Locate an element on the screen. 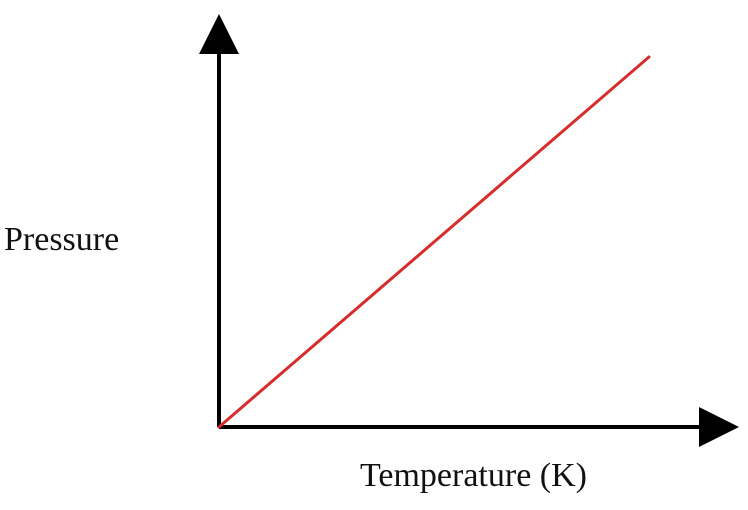 This screenshot has width=748, height=510. x-axis-label: Temperature (K) is located at coordinates (473, 475).